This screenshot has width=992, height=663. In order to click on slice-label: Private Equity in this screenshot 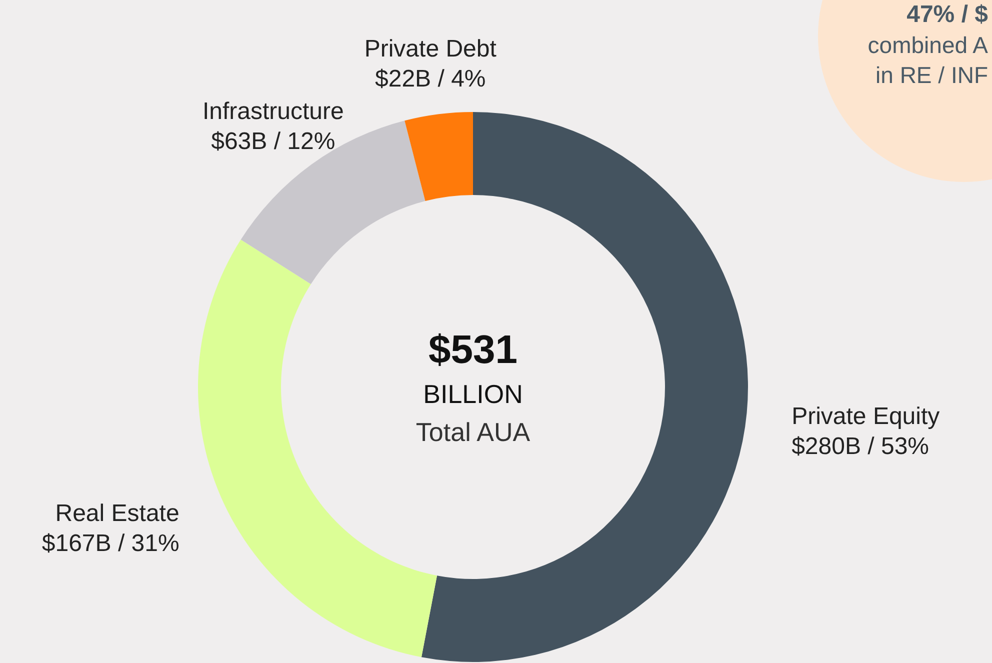, I will do `click(866, 416)`.